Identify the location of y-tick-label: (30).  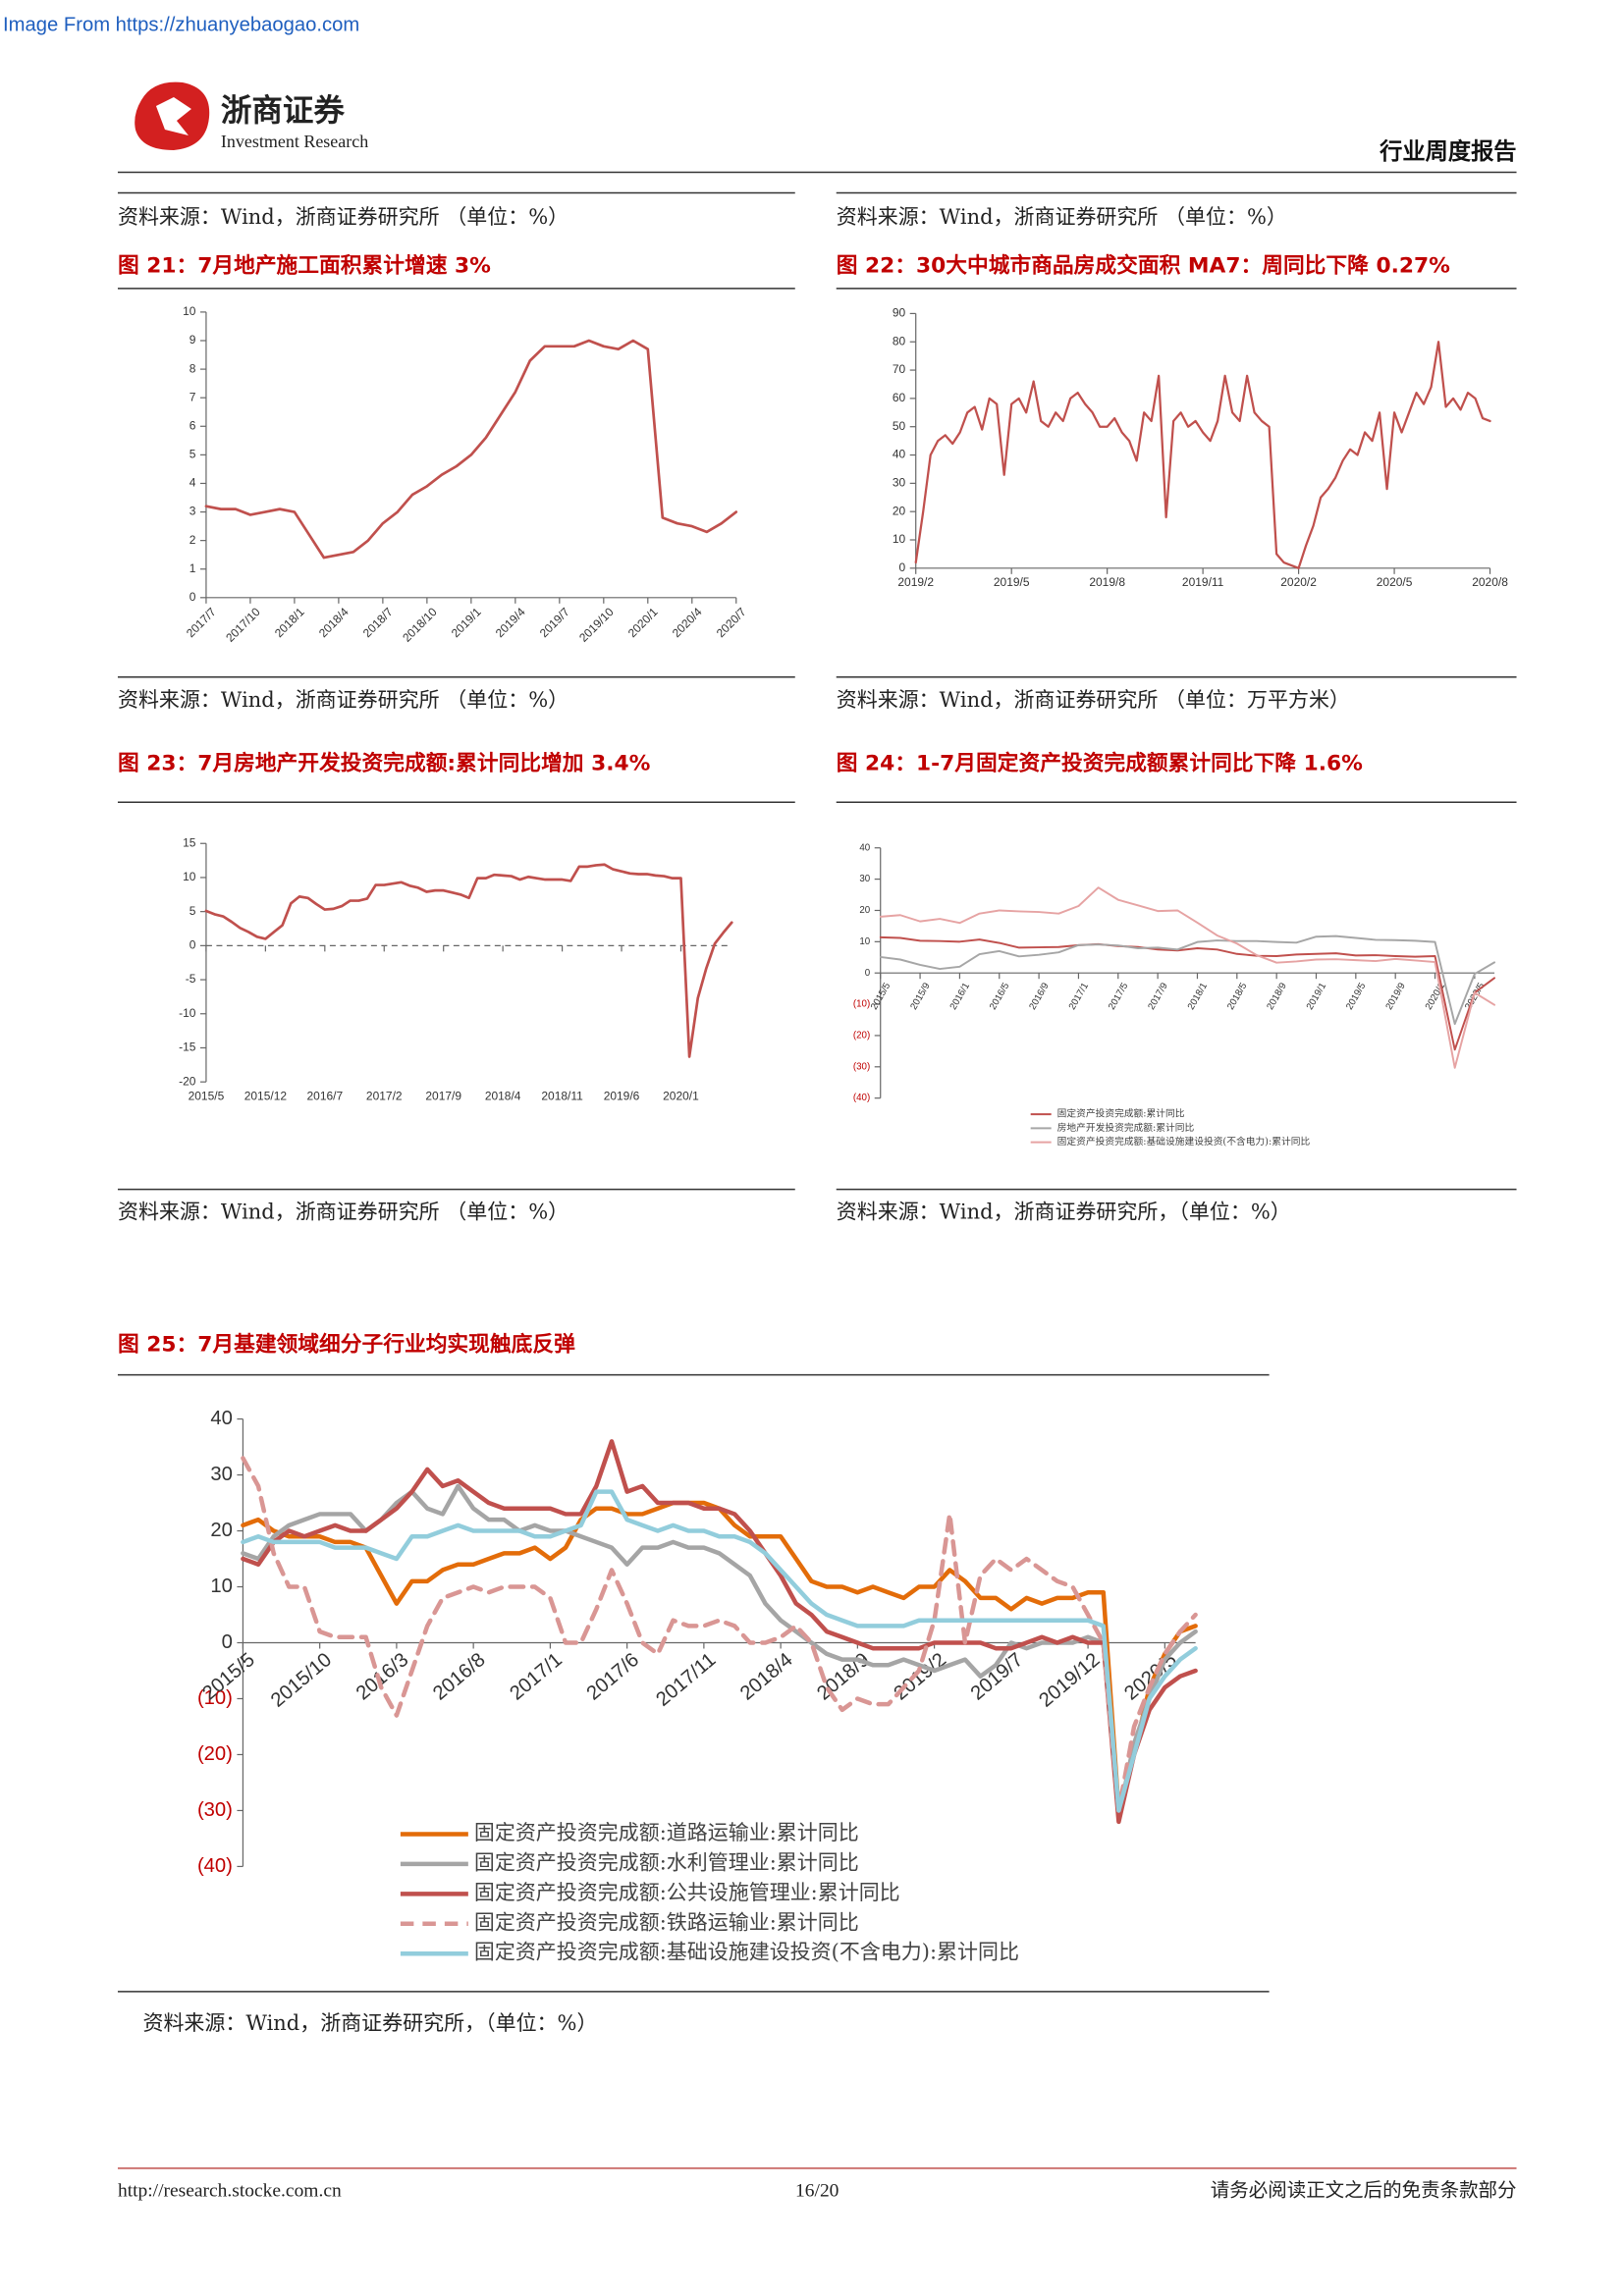
(215, 1810).